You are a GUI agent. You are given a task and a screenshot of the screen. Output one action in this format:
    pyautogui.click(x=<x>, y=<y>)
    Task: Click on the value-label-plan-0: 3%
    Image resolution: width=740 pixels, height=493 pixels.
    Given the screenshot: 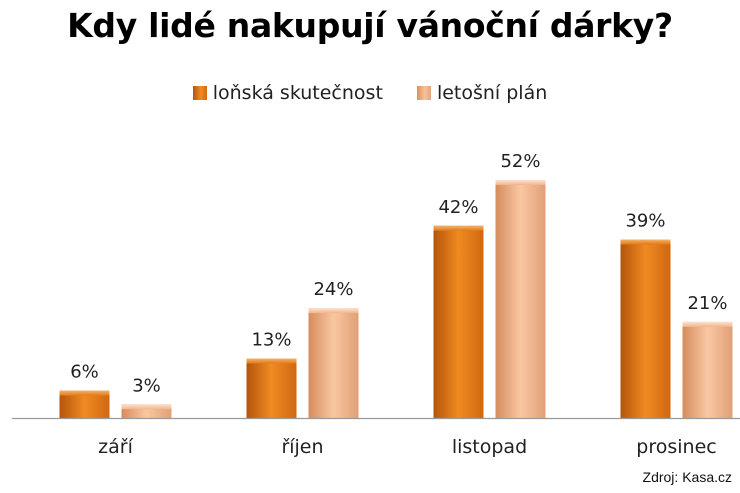 What is the action you would take?
    pyautogui.click(x=146, y=385)
    